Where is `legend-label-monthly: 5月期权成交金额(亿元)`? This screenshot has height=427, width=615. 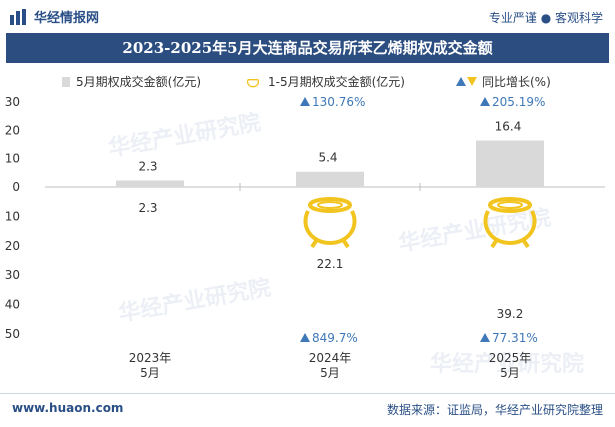 legend-label-monthly: 5月期权成交金额(亿元) is located at coordinates (138, 81).